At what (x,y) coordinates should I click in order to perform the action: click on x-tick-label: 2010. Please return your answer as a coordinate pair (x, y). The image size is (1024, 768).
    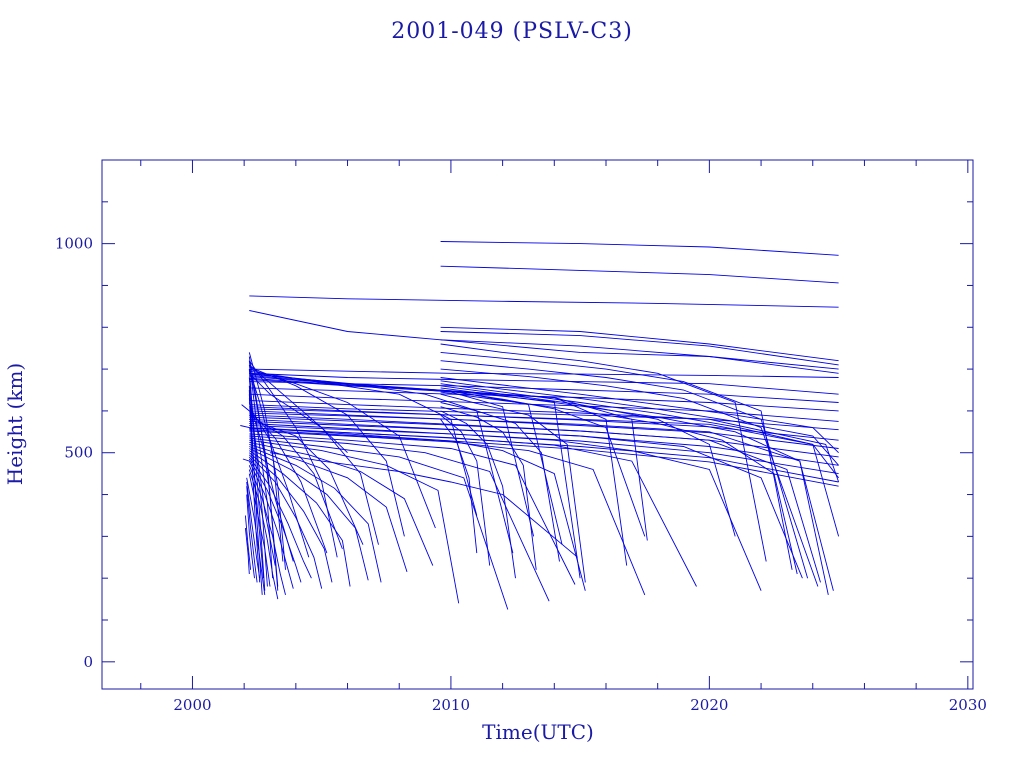
    Looking at the image, I should click on (451, 705).